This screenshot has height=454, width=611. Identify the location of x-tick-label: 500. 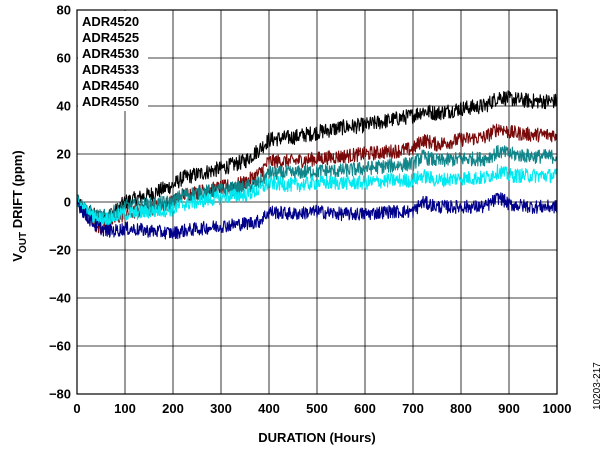
(317, 408).